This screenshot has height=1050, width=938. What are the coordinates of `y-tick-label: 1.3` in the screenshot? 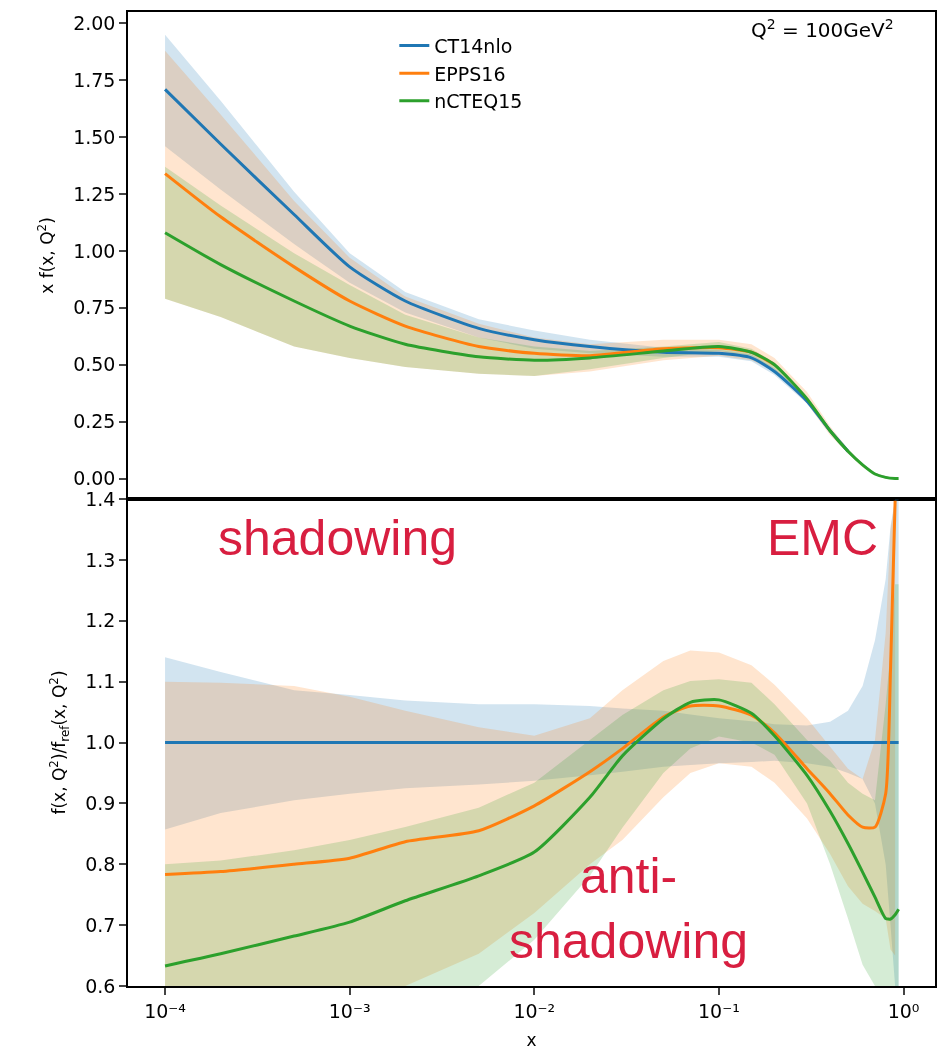 It's located at (100, 559).